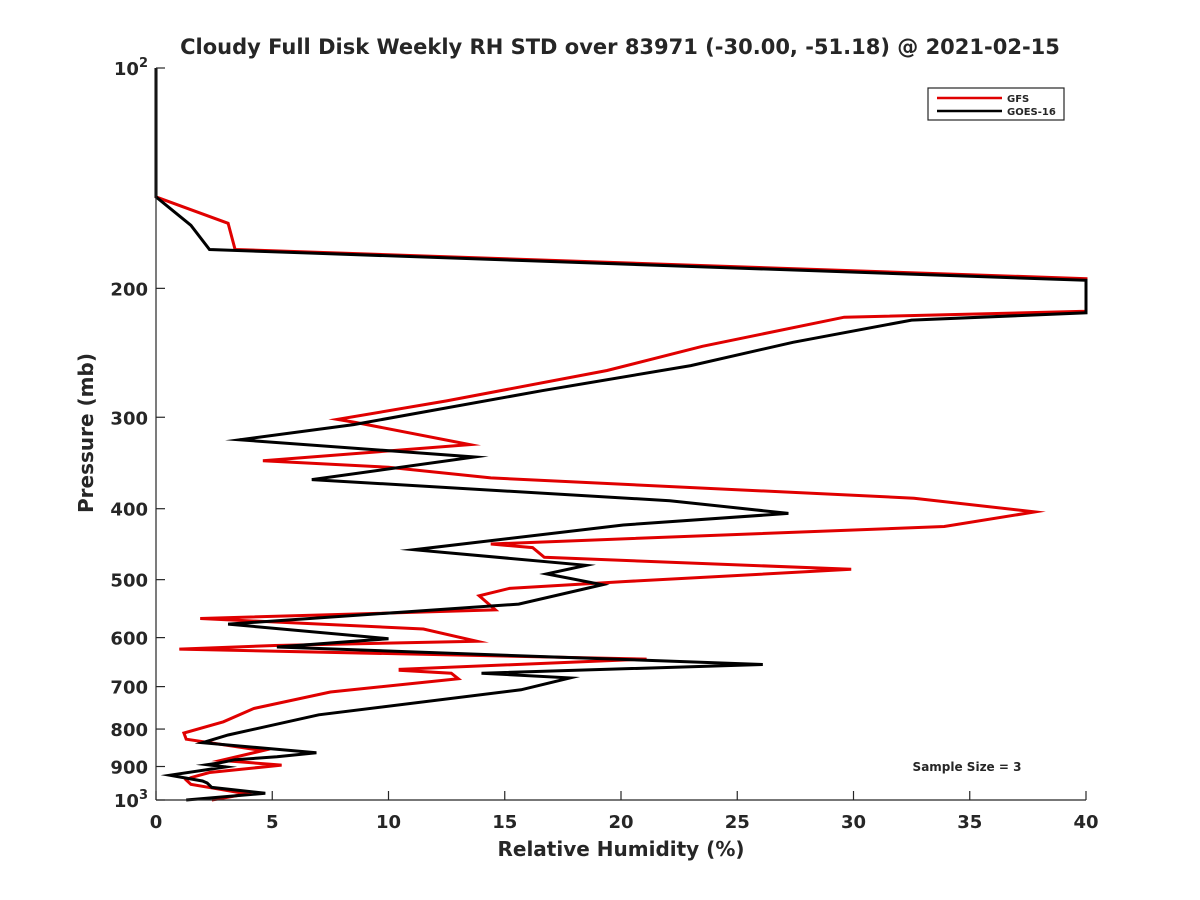 The width and height of the screenshot is (1200, 900). What do you see at coordinates (129, 639) in the screenshot?
I see `y-tick-label: 600` at bounding box center [129, 639].